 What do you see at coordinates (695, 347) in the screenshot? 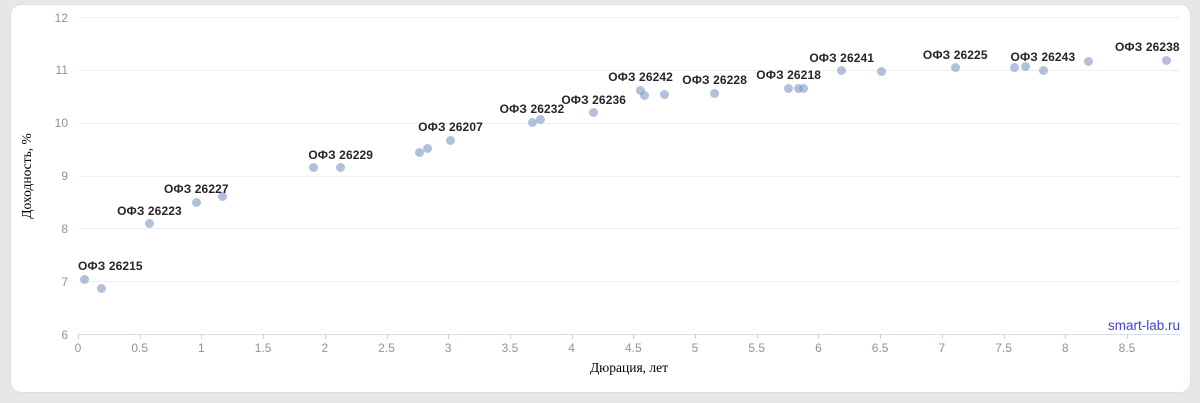
I see `x-tick-label: 5` at bounding box center [695, 347].